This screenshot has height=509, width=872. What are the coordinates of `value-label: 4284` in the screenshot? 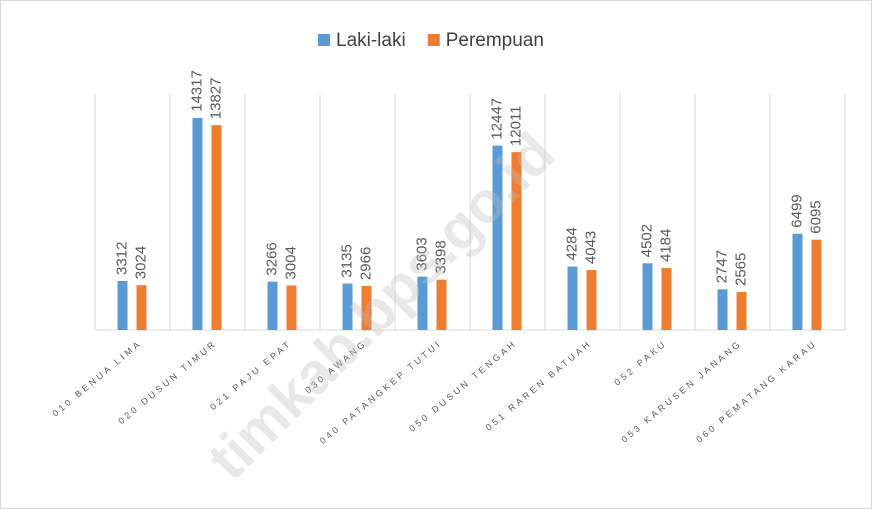 It's located at (571, 243).